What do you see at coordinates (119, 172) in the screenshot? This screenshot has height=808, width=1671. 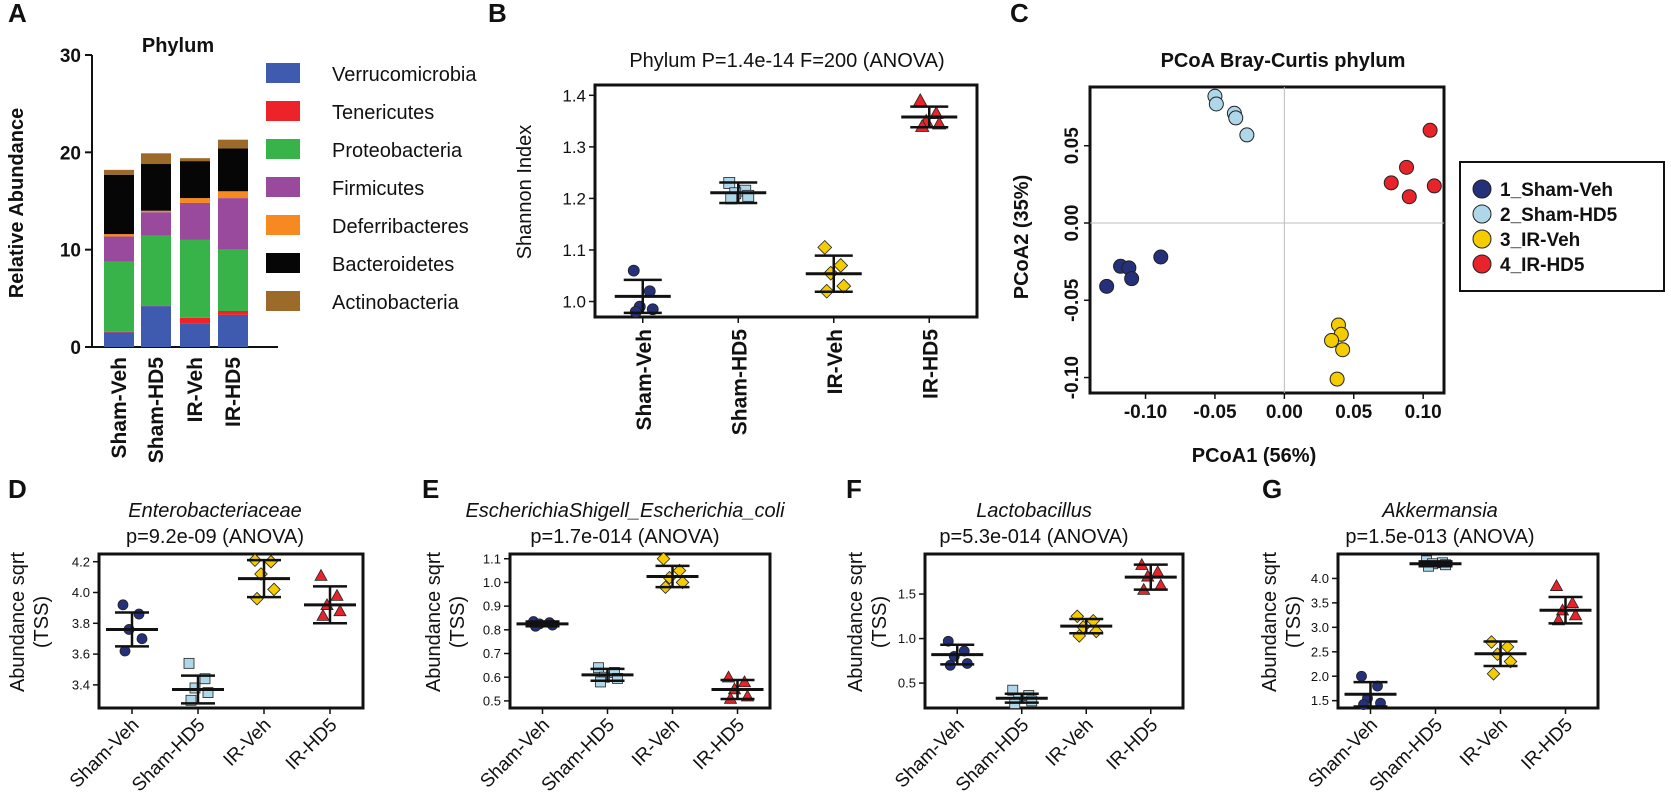 I see `bar-segment-actinobacteria` at bounding box center [119, 172].